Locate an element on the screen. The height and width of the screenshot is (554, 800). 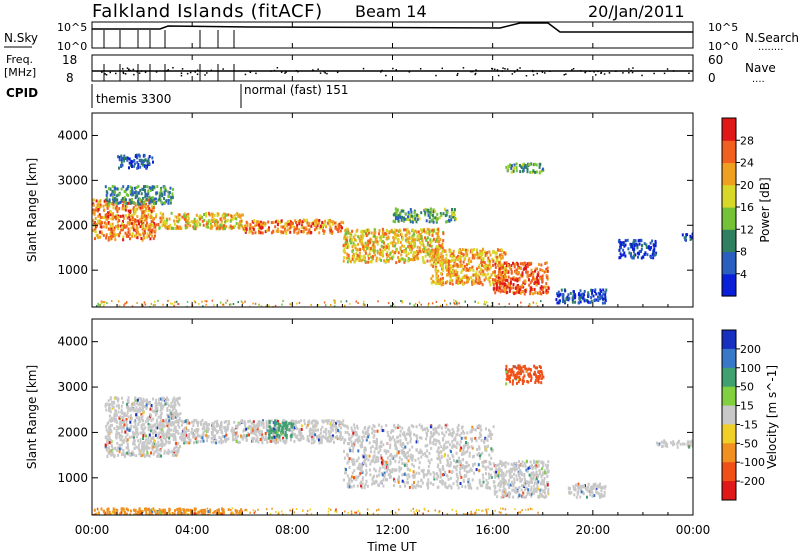
y-tick-label: 1000 is located at coordinates (72, 270).